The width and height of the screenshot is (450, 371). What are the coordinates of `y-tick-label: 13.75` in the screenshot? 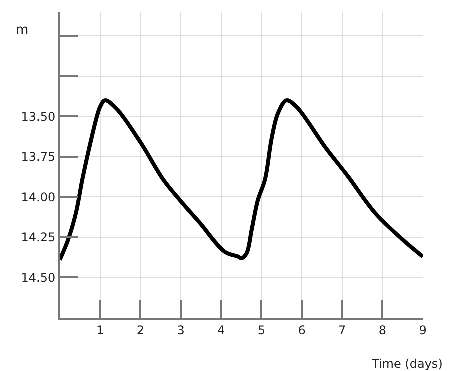 It's located at (38, 157).